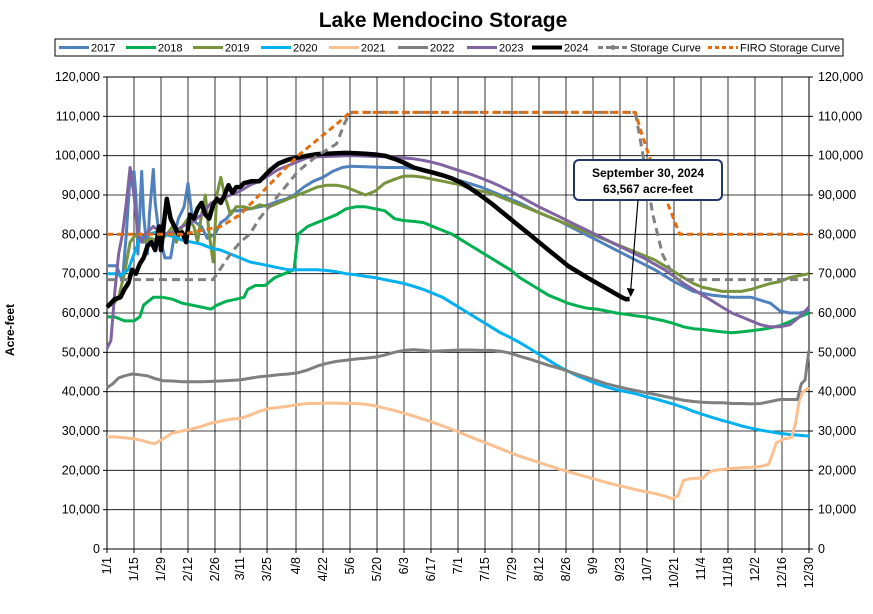 The image size is (873, 614). Describe the element at coordinates (837, 392) in the screenshot. I see `y-tick-label-right: 40,000` at that location.